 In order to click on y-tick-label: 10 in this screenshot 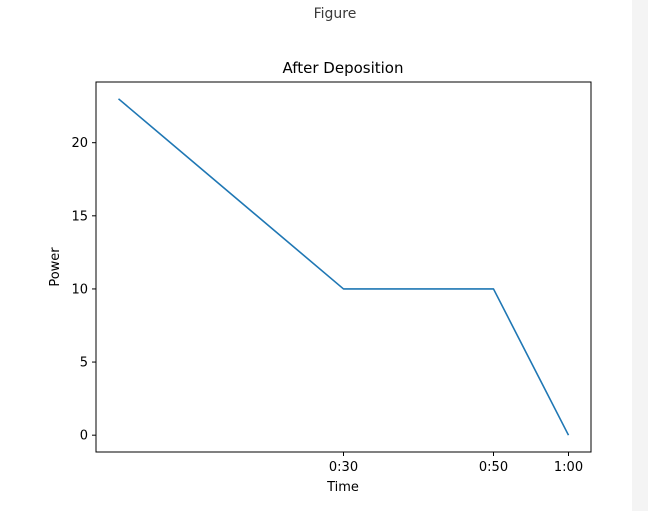, I will do `click(79, 289)`.